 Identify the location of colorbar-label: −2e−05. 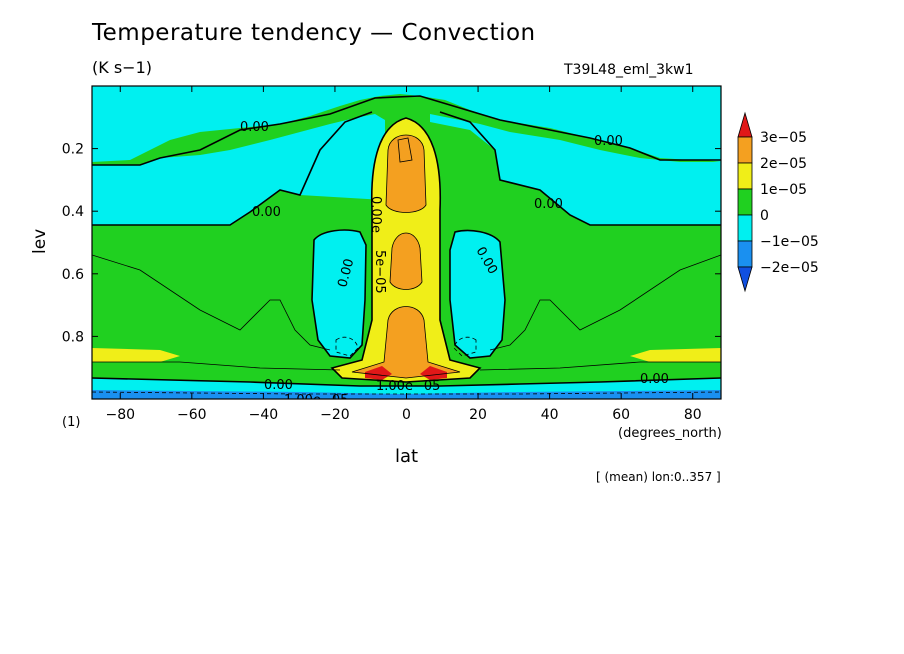
(789, 268).